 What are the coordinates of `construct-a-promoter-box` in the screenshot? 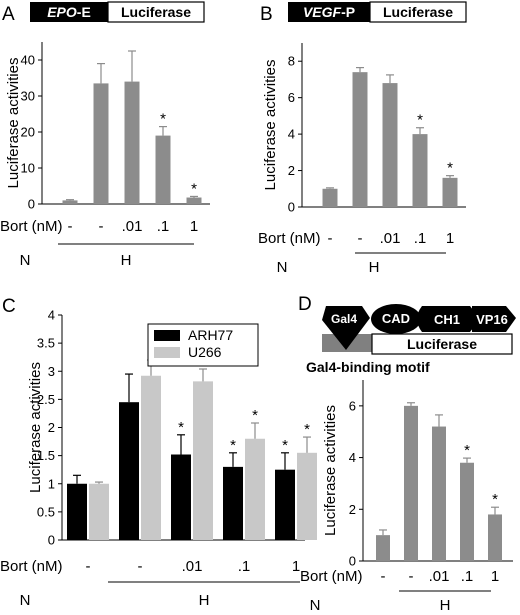 It's located at (69, 12).